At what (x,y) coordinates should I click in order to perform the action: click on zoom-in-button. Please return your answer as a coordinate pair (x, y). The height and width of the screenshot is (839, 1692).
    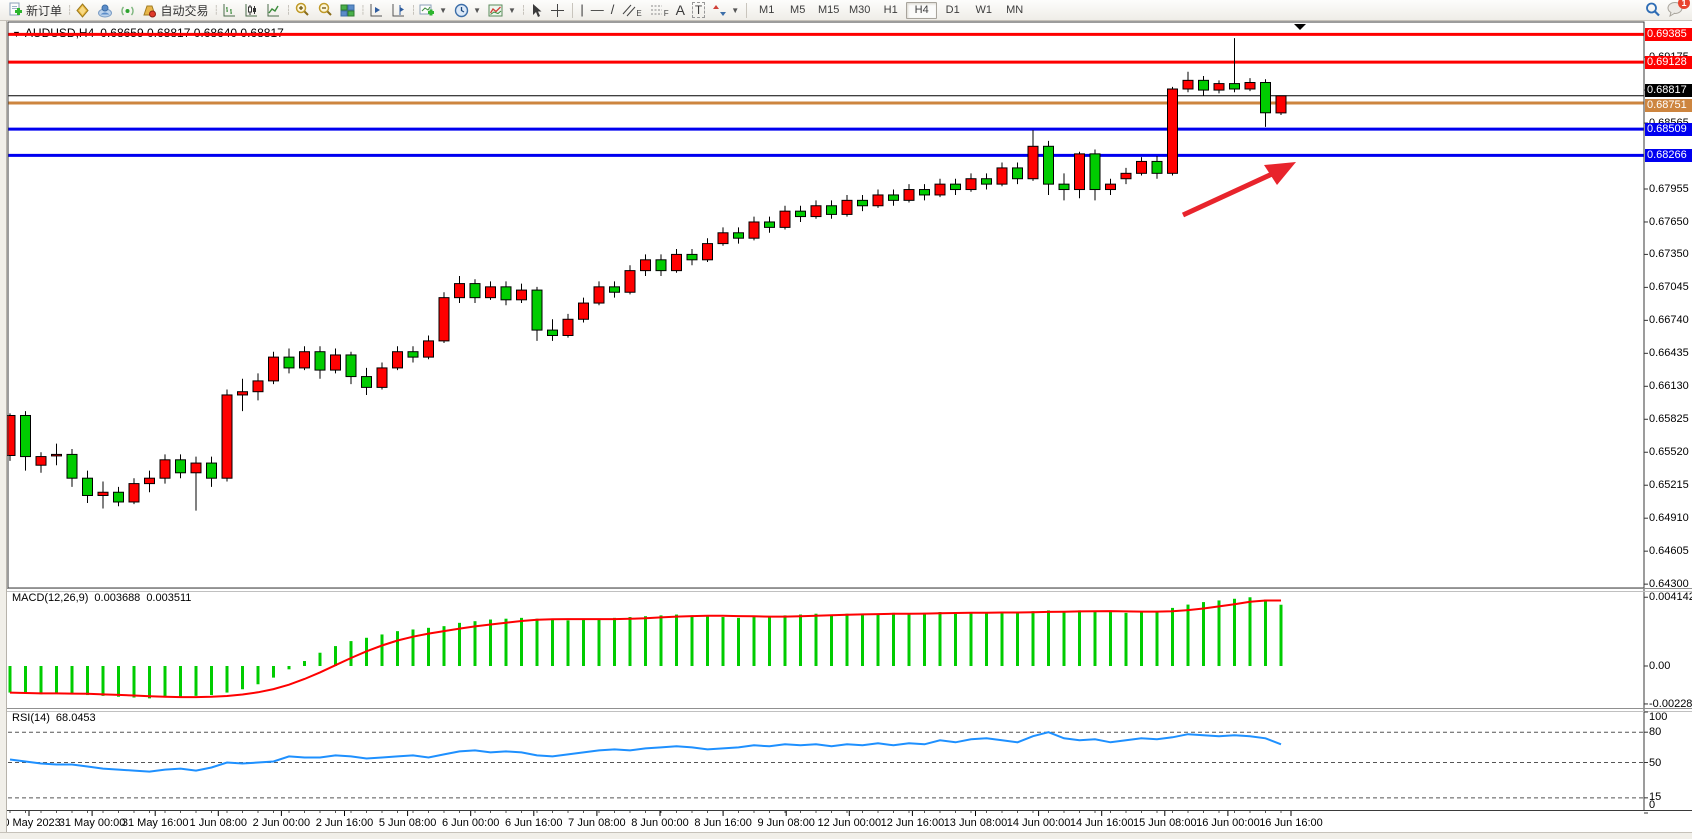
    Looking at the image, I should click on (302, 10).